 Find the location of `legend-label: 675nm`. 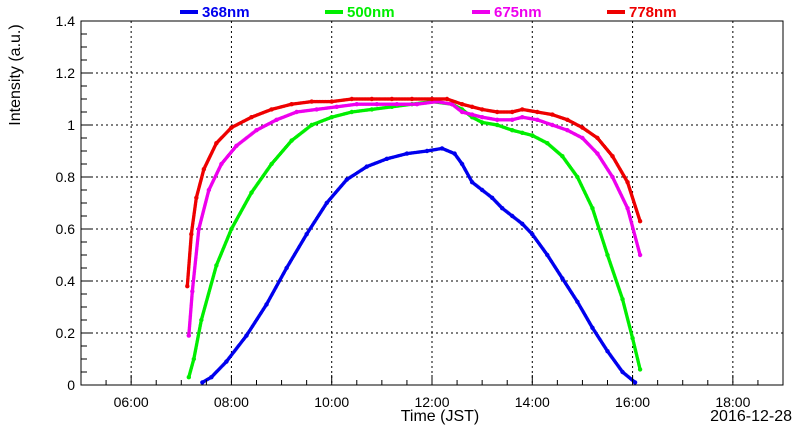

legend-label: 675nm is located at coordinates (518, 12).